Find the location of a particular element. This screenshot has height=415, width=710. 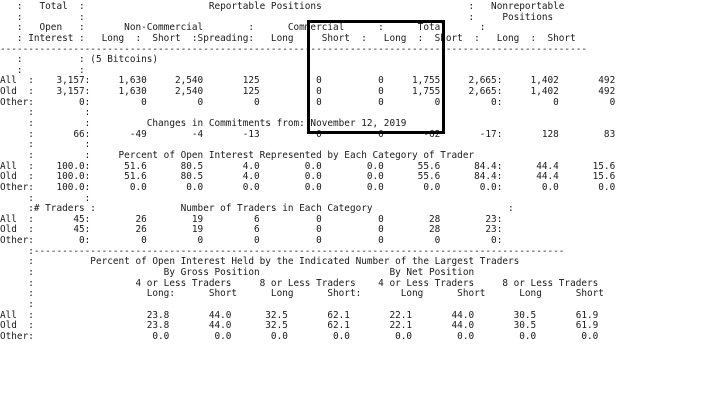

report-line: : 66: -49 -4 -13 0 0 -62 -17: 128 83 is located at coordinates (308, 134).